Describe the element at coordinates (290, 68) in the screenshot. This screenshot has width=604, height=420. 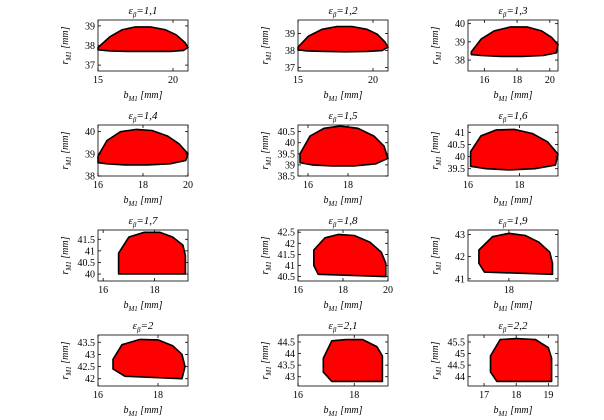
I see `y-tick-label: 37` at that location.